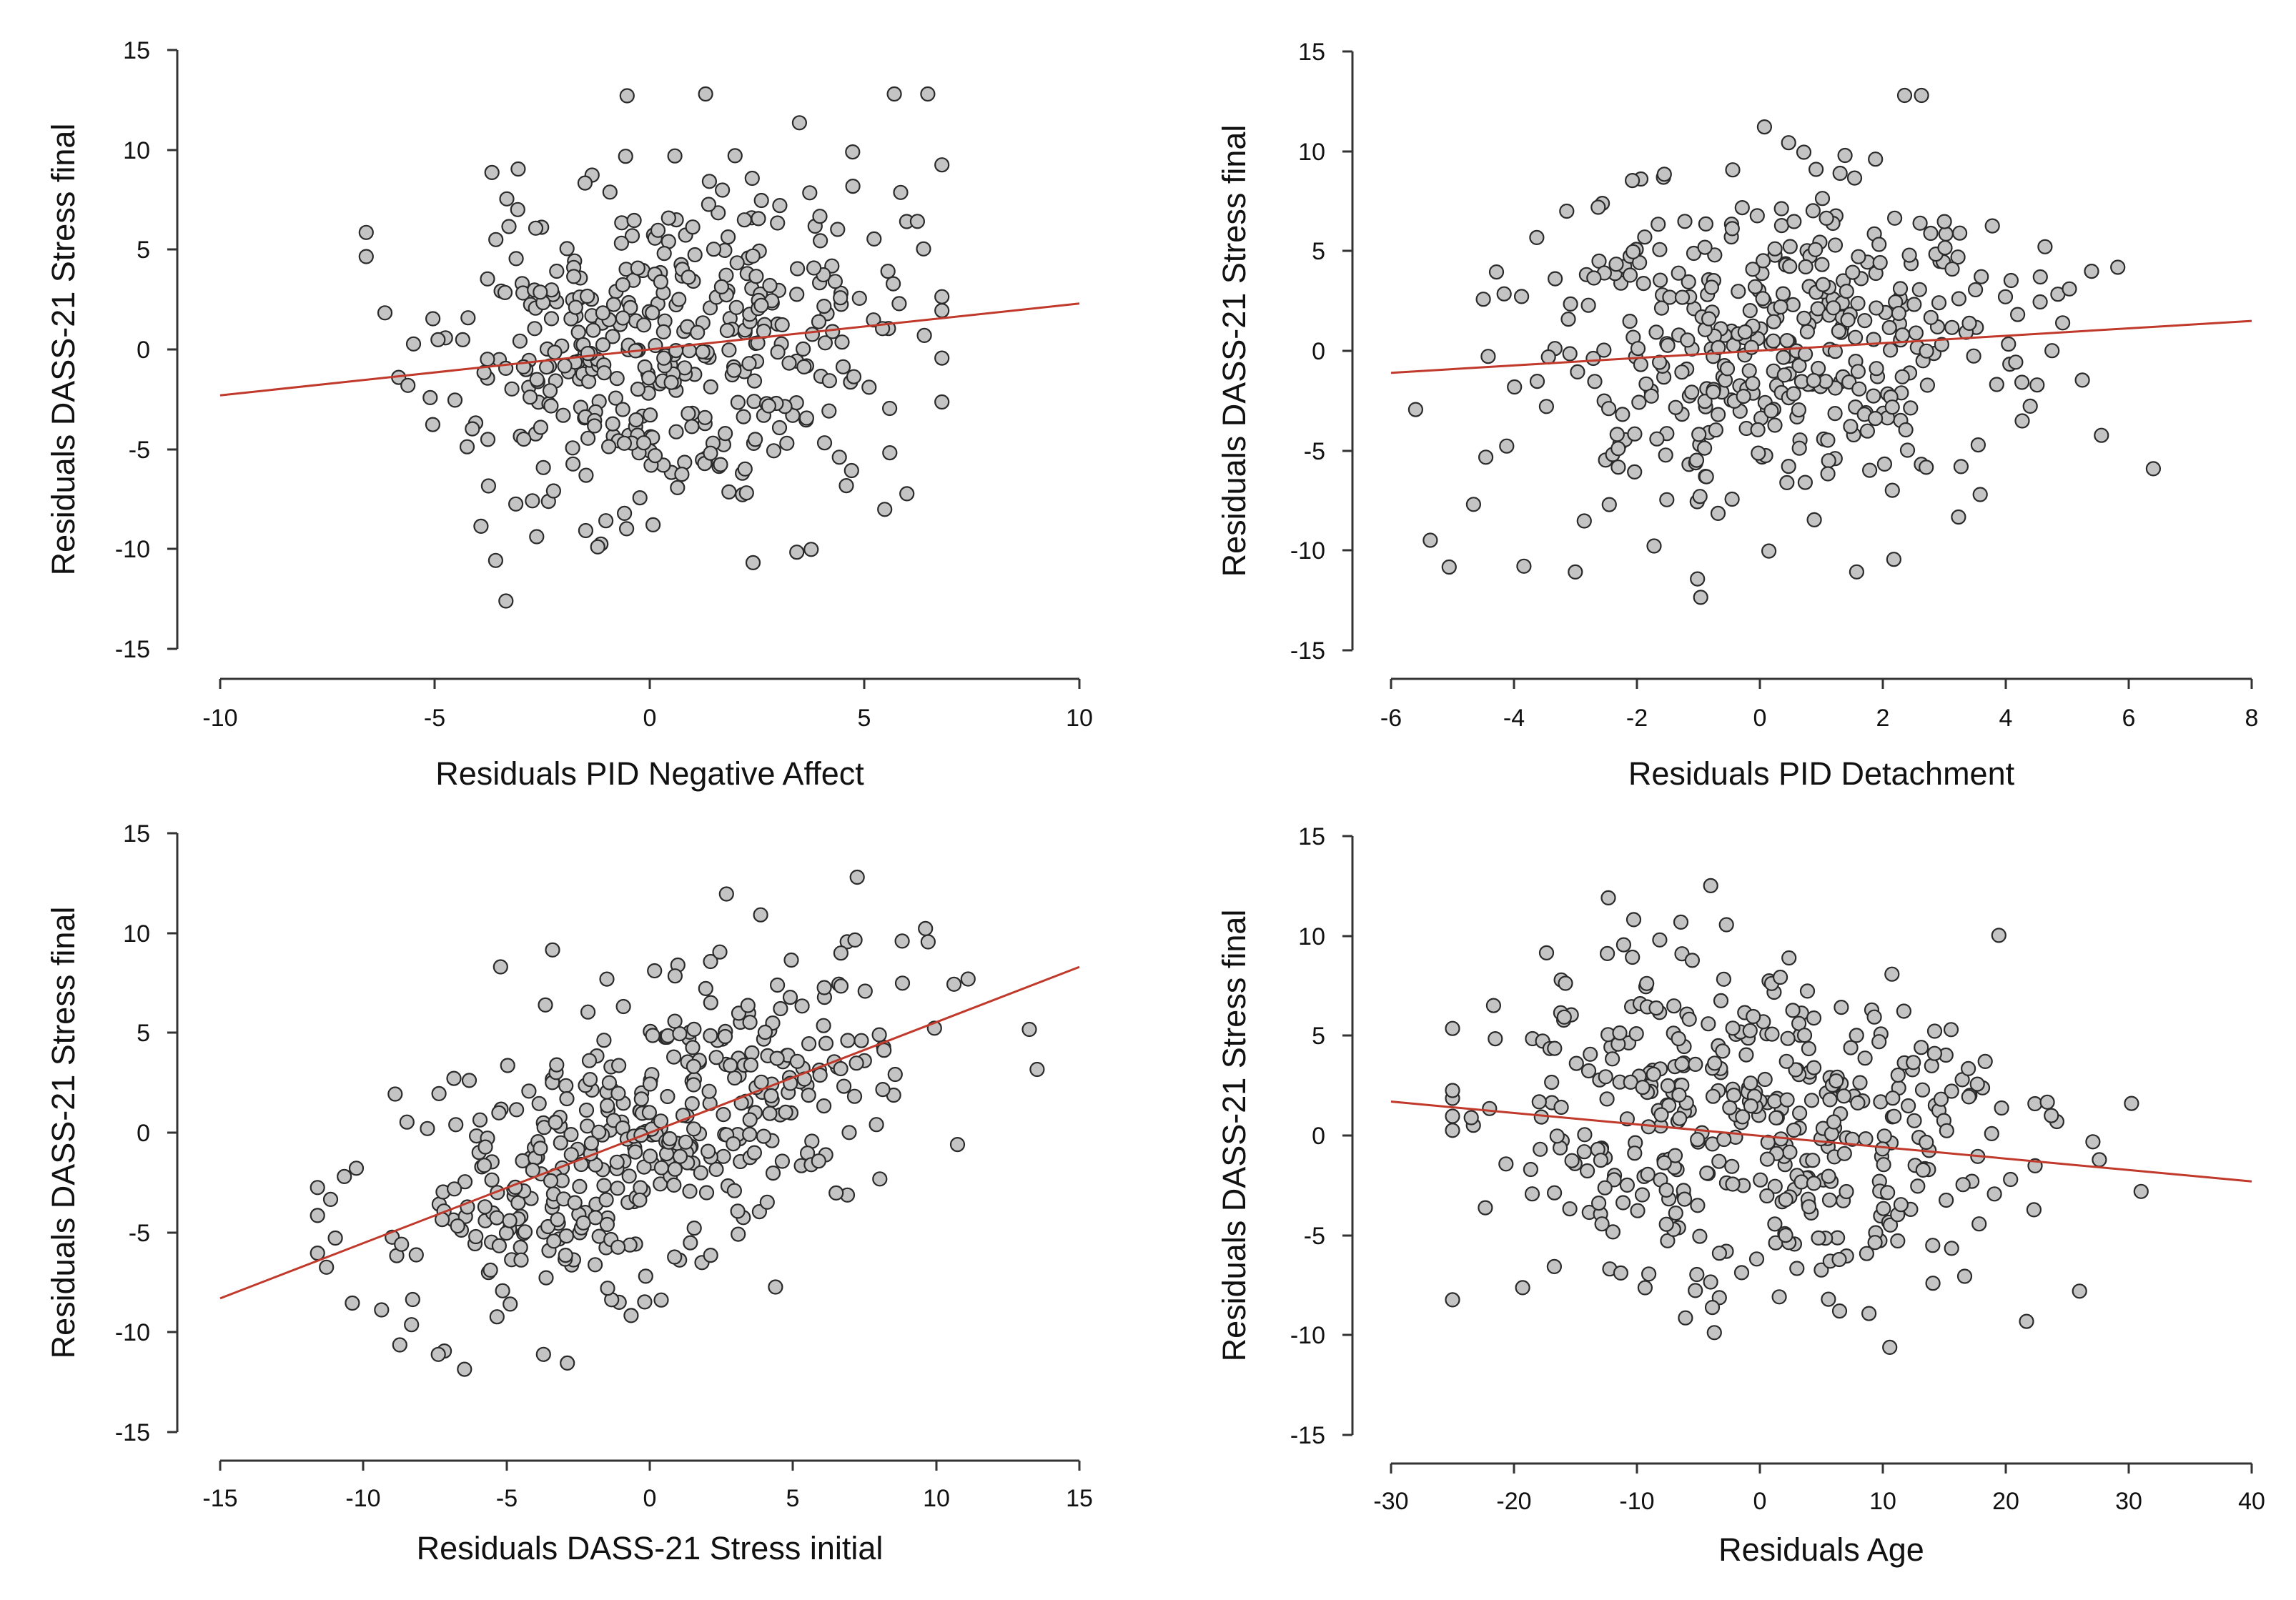  What do you see at coordinates (1311, 52) in the screenshot?
I see `y-tick-label: 15` at bounding box center [1311, 52].